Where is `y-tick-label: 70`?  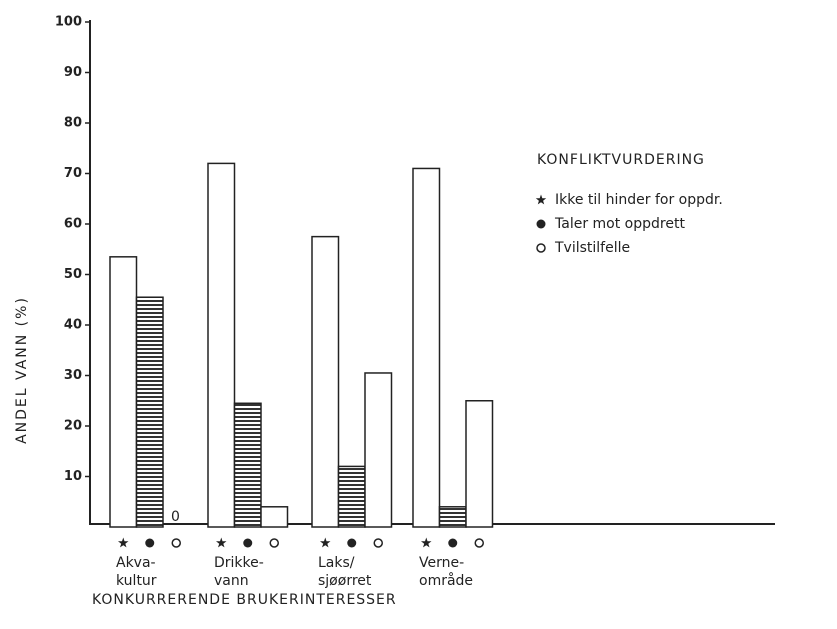 y-tick-label: 70 is located at coordinates (73, 173).